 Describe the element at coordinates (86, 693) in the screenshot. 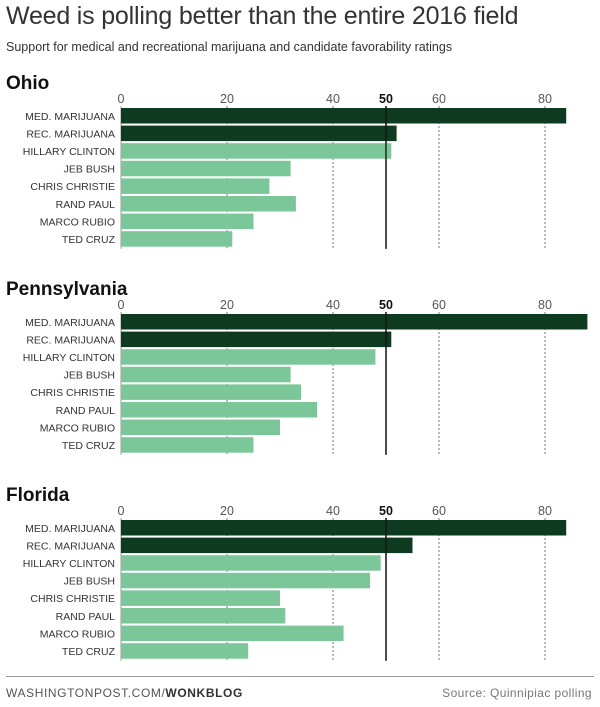

I see `footer-site: WASHINGTONPOST.COM/` at that location.